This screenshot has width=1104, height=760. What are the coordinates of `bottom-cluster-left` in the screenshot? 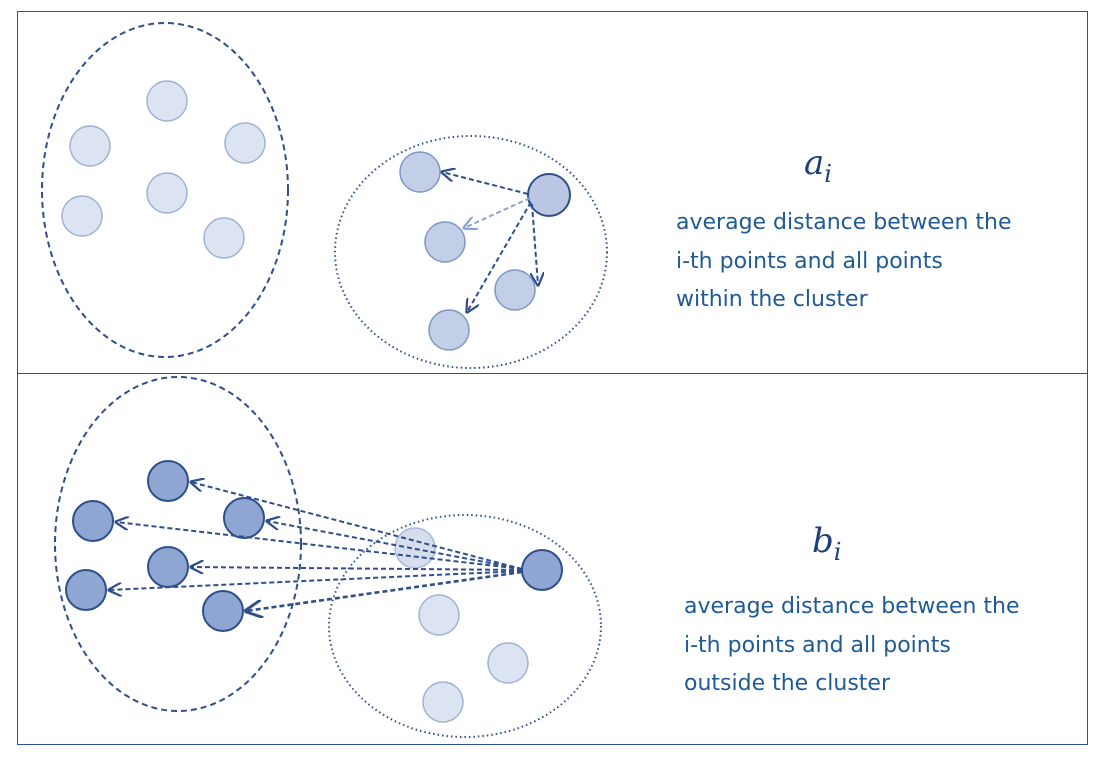 It's located at (178, 544).